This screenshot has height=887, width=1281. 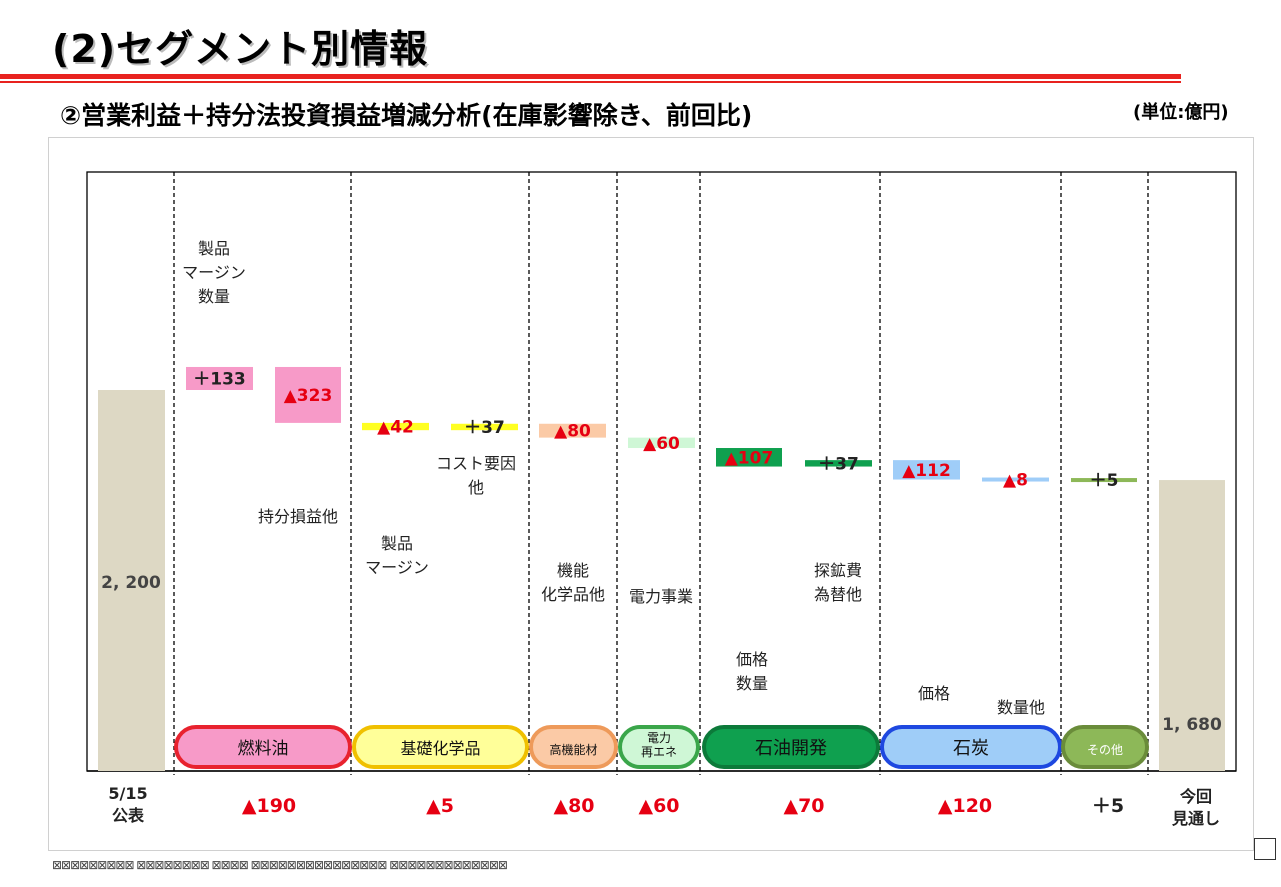 What do you see at coordinates (1265, 849) in the screenshot?
I see `page-number-placeholder` at bounding box center [1265, 849].